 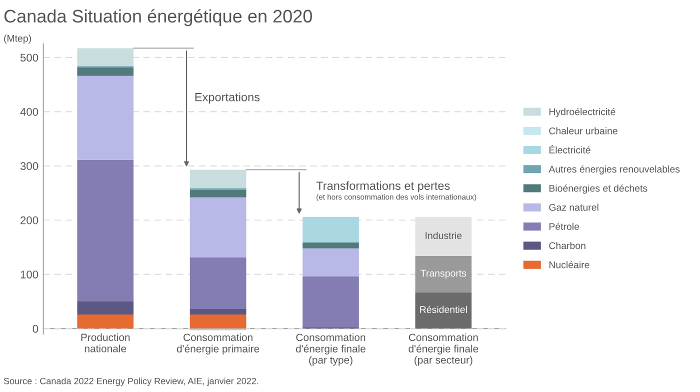 I want to click on x-tick-label: Consommation d'énergie primaire, so click(x=218, y=343).